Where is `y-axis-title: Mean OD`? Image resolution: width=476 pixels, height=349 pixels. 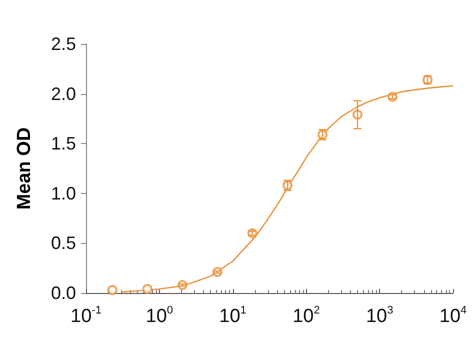
y-axis-title: Mean OD is located at coordinates (24, 168).